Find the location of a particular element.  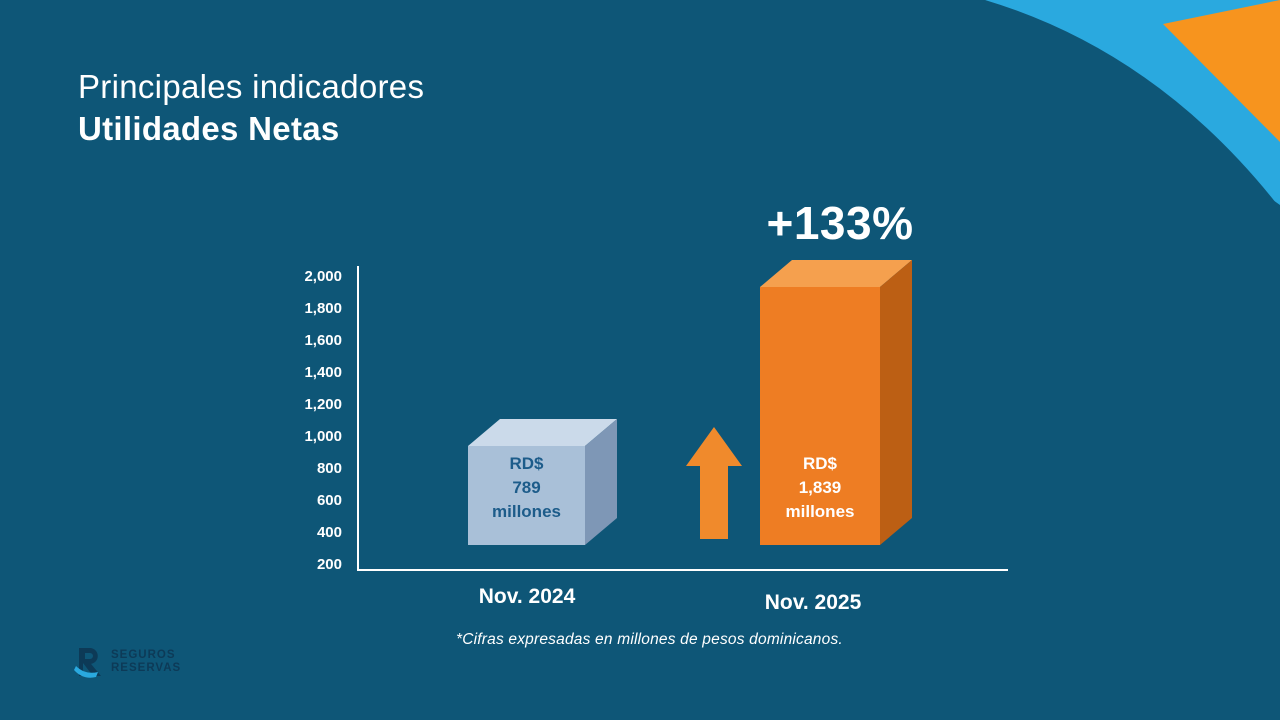

bar-2024-currency: RD$ is located at coordinates (526, 463).